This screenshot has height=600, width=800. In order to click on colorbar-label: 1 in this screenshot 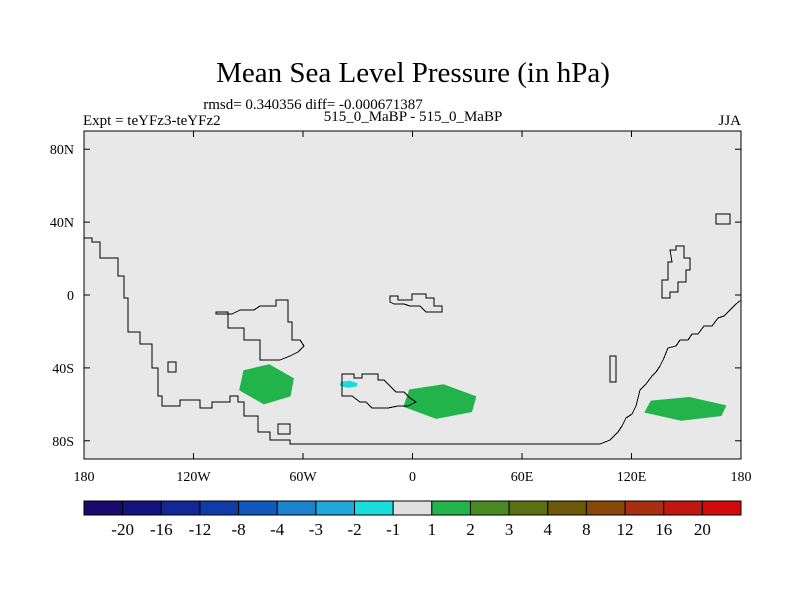, I will do `click(432, 529)`.